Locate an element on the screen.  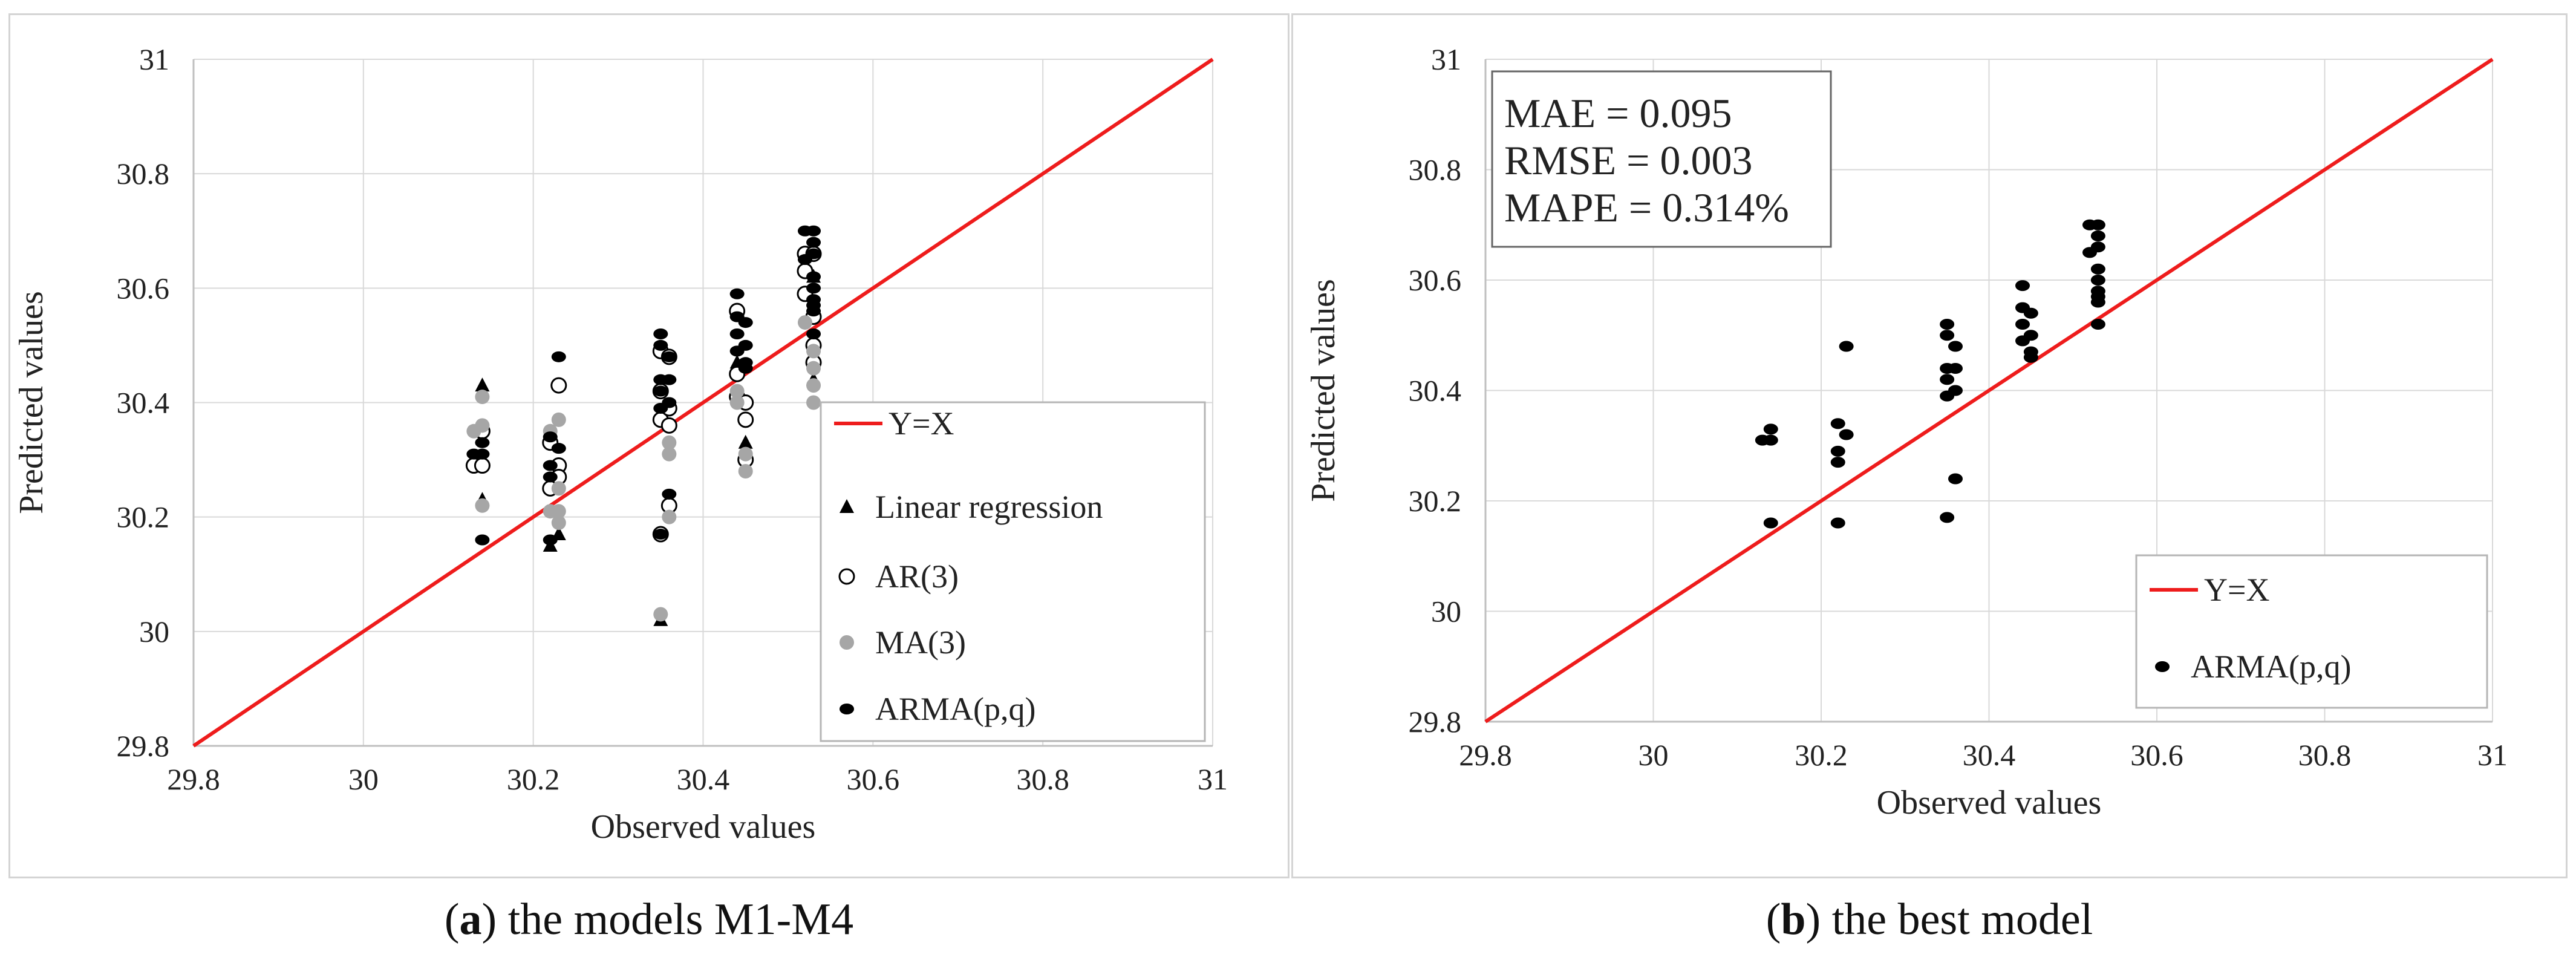
panel-a-point-linear-regression is located at coordinates (745, 441).